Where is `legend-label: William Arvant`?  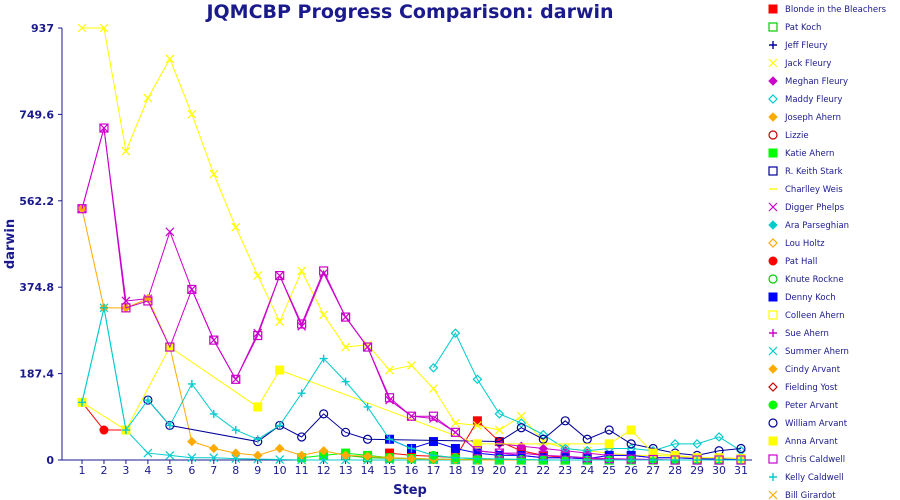
legend-label: William Arvant is located at coordinates (816, 424).